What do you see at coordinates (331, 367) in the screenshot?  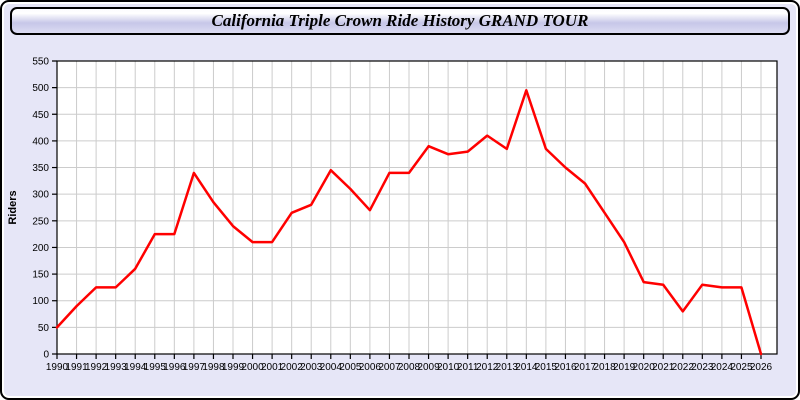 I see `x-tick-label: 2004` at bounding box center [331, 367].